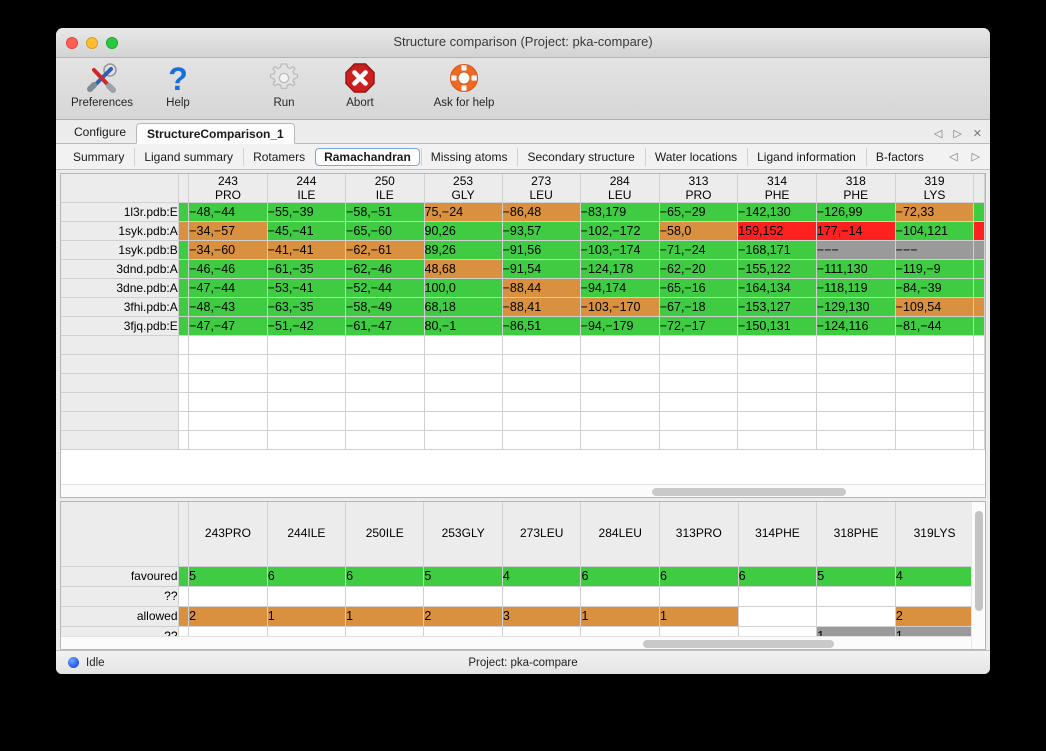 This screenshot has height=751, width=1046. Describe the element at coordinates (620, 212) in the screenshot. I see `data-cell: −83,179` at that location.